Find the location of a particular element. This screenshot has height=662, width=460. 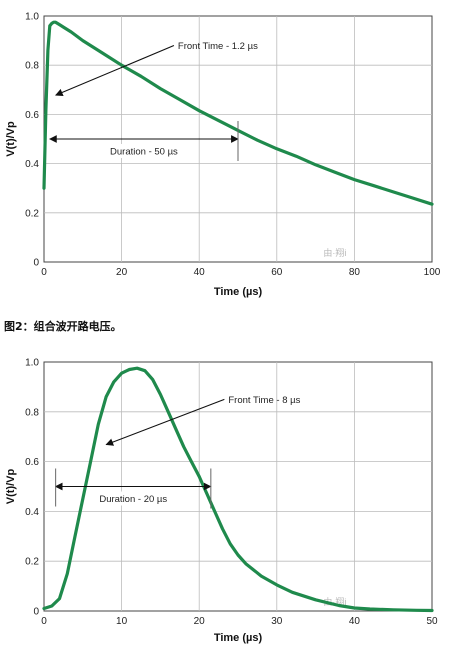

x-tick-label: 30 is located at coordinates (277, 621).